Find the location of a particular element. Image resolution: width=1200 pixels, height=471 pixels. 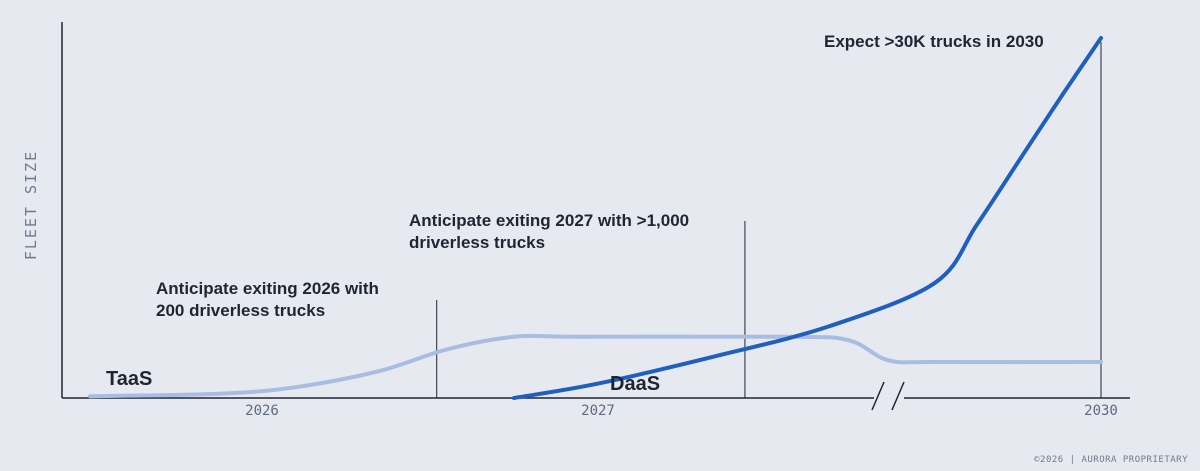

y-axis-label-text: FLEET SIZE is located at coordinates (31, 205).